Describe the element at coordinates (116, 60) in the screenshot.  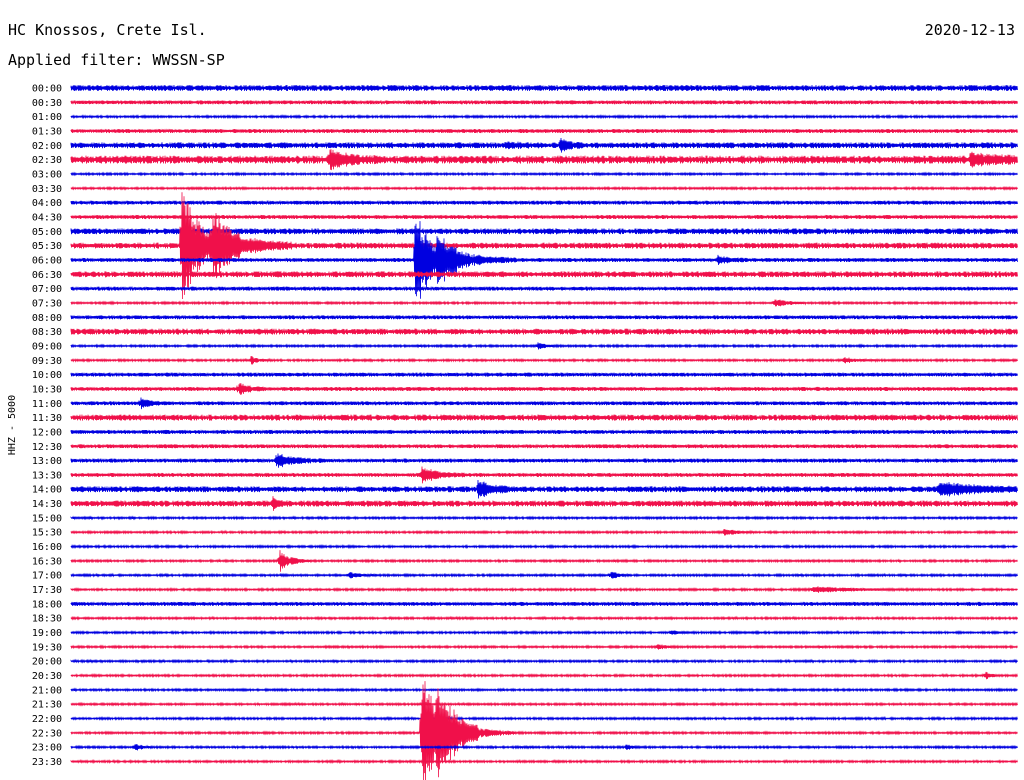
I see `filter-label: Applied filter: WWSSN-SP` at that location.